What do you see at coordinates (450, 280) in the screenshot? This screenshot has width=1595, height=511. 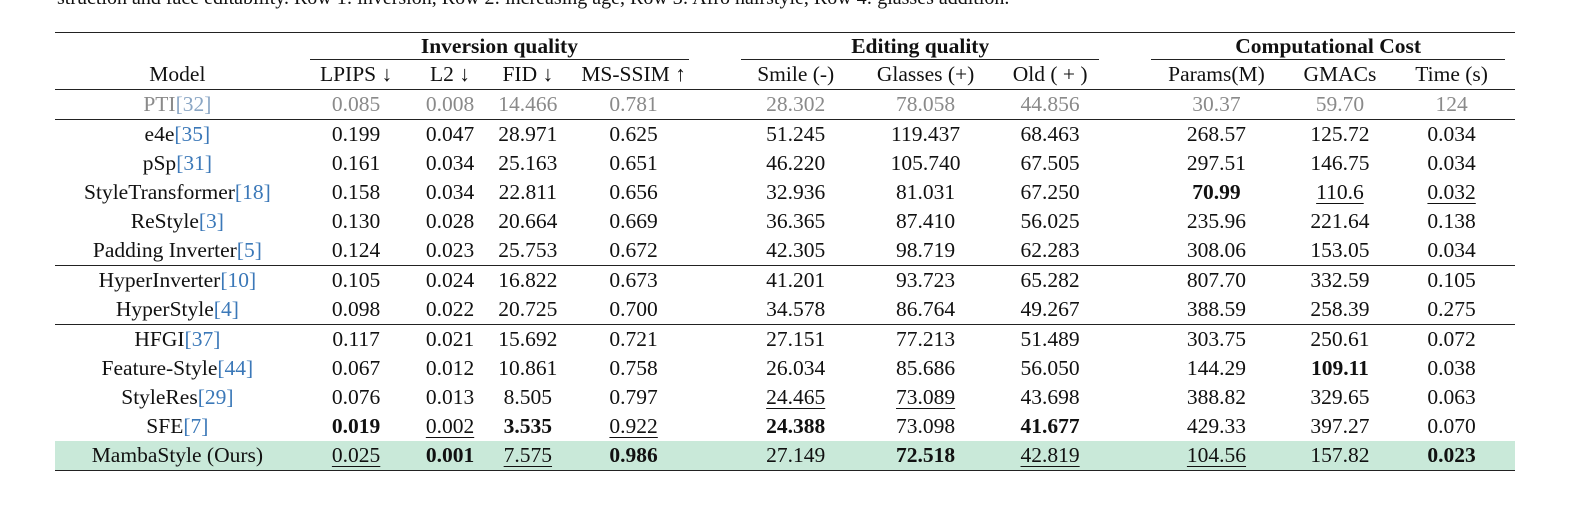 I see `metric-value: 0.024` at bounding box center [450, 280].